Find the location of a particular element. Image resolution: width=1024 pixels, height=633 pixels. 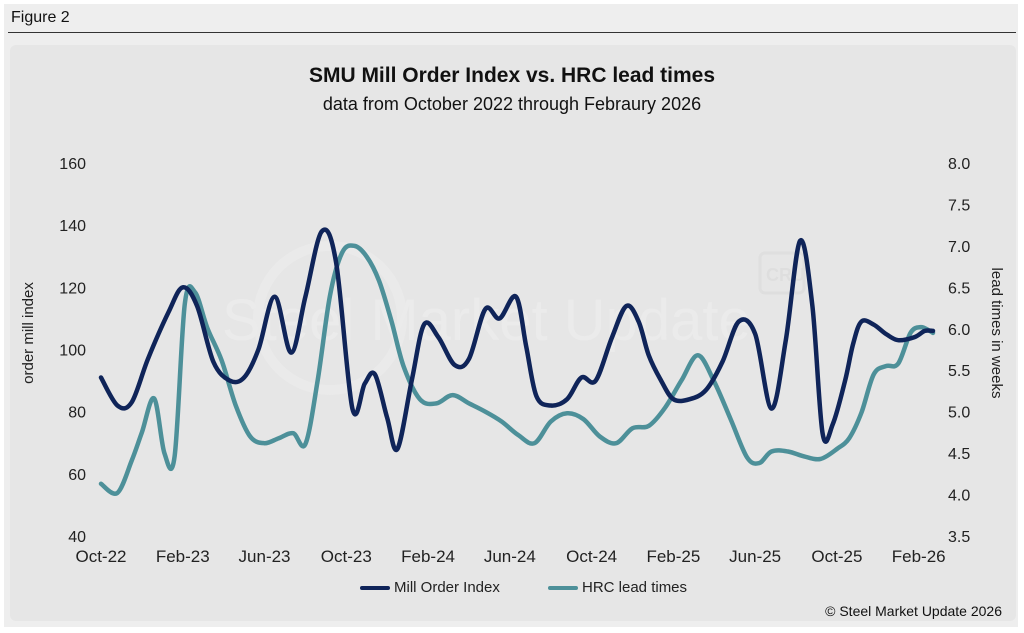

y-tick-right: 5.0 is located at coordinates (959, 413).